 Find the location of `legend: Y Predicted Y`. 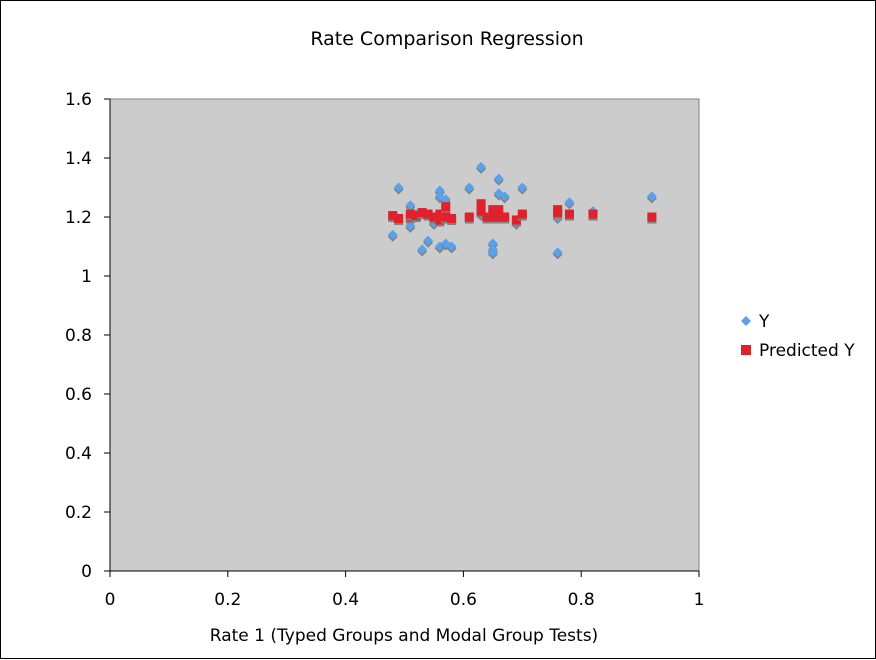

legend: Y Predicted Y is located at coordinates (798, 336).